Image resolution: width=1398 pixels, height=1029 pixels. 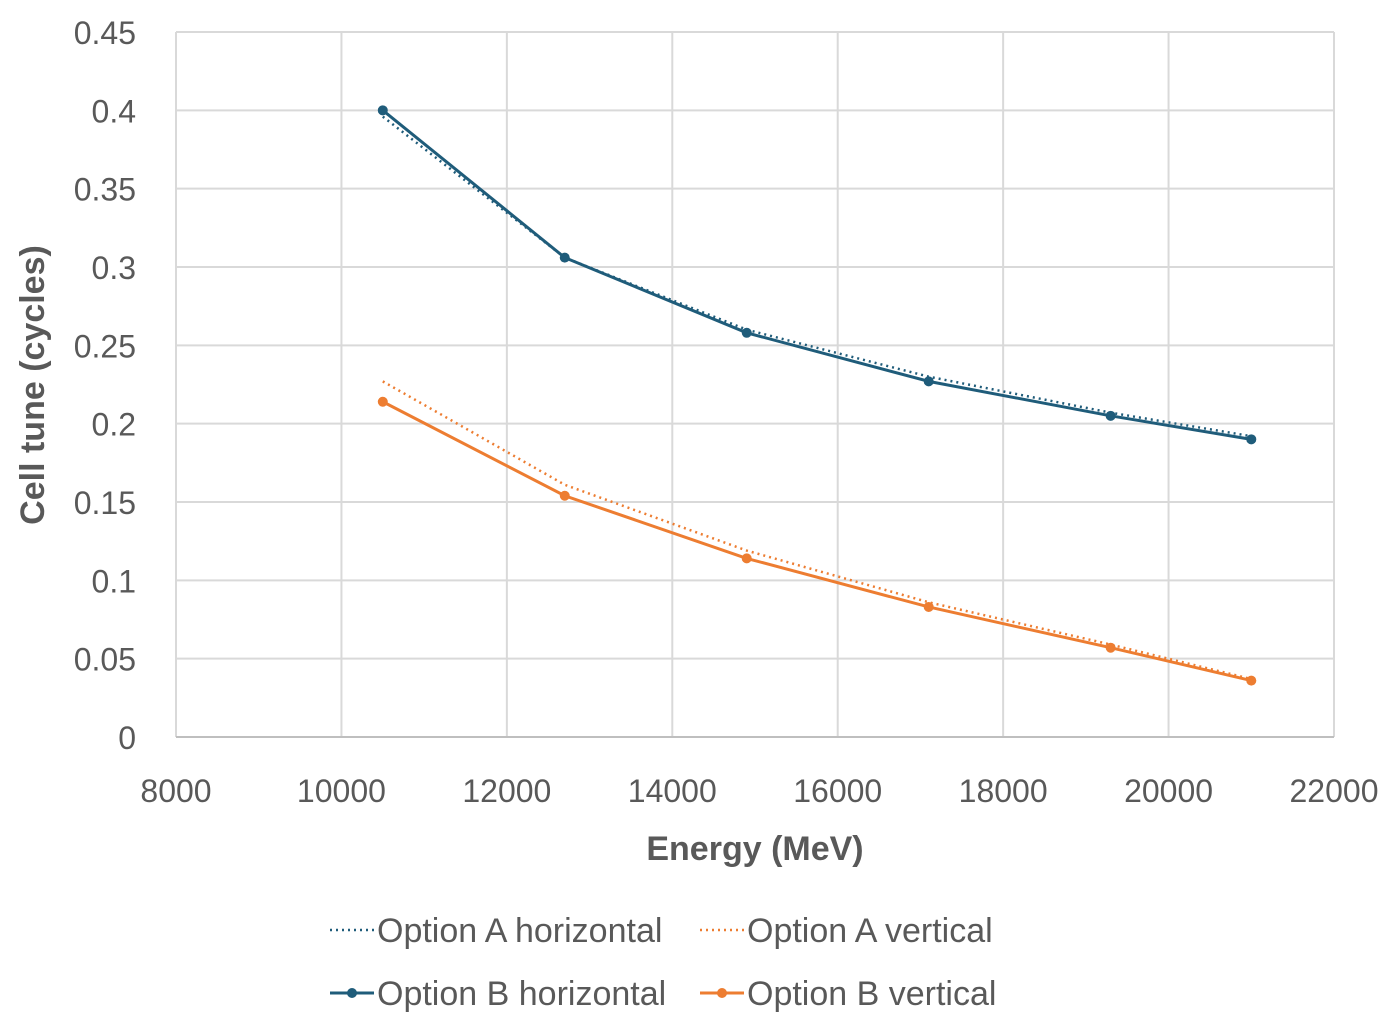 I want to click on y-tick-label: 0.2, so click(x=114, y=425).